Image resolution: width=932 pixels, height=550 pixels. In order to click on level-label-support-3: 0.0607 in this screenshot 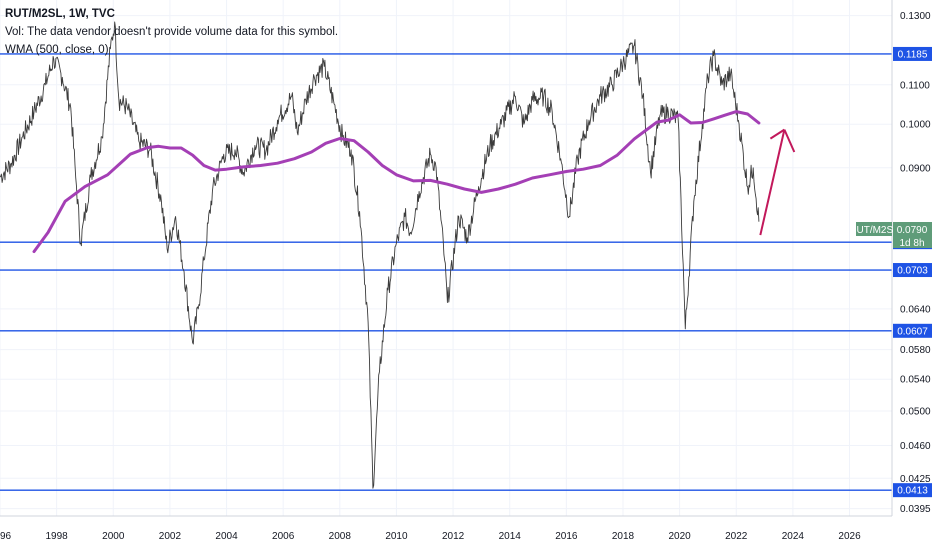, I will do `click(912, 331)`.